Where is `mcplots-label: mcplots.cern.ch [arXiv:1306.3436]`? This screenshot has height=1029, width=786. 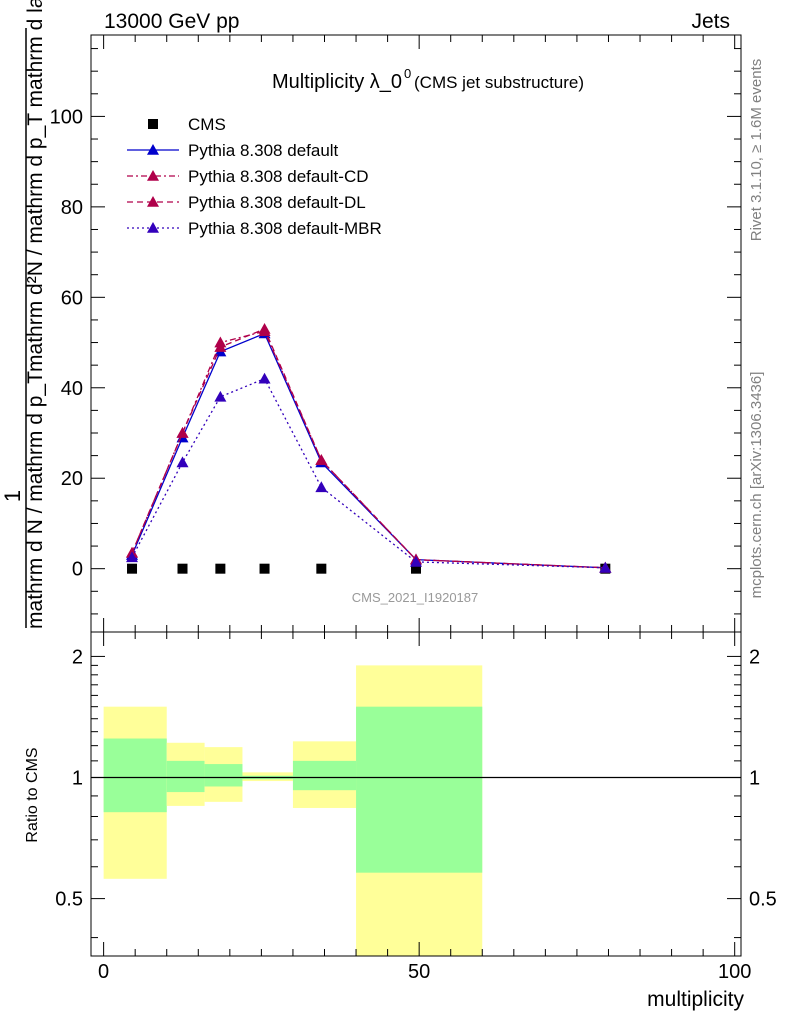 mcplots-label: mcplots.cern.ch [arXiv:1306.3436] is located at coordinates (756, 485).